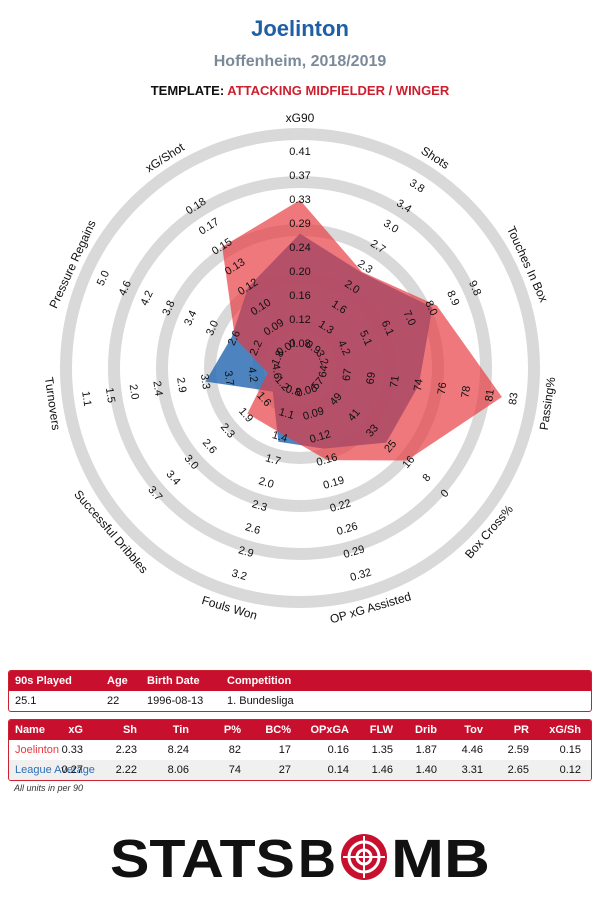 Image resolution: width=600 pixels, height=900 pixels. Describe the element at coordinates (300, 118) in the screenshot. I see `radar-axis-label: xG90` at that location.